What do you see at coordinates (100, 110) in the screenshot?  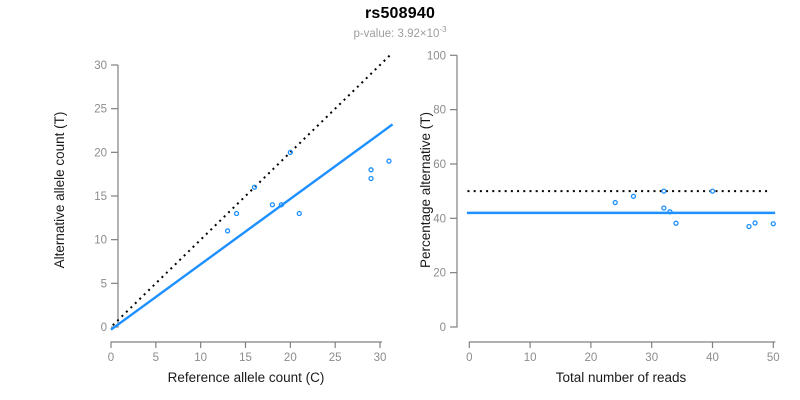 I see `y-tick-label: 25` at bounding box center [100, 110].